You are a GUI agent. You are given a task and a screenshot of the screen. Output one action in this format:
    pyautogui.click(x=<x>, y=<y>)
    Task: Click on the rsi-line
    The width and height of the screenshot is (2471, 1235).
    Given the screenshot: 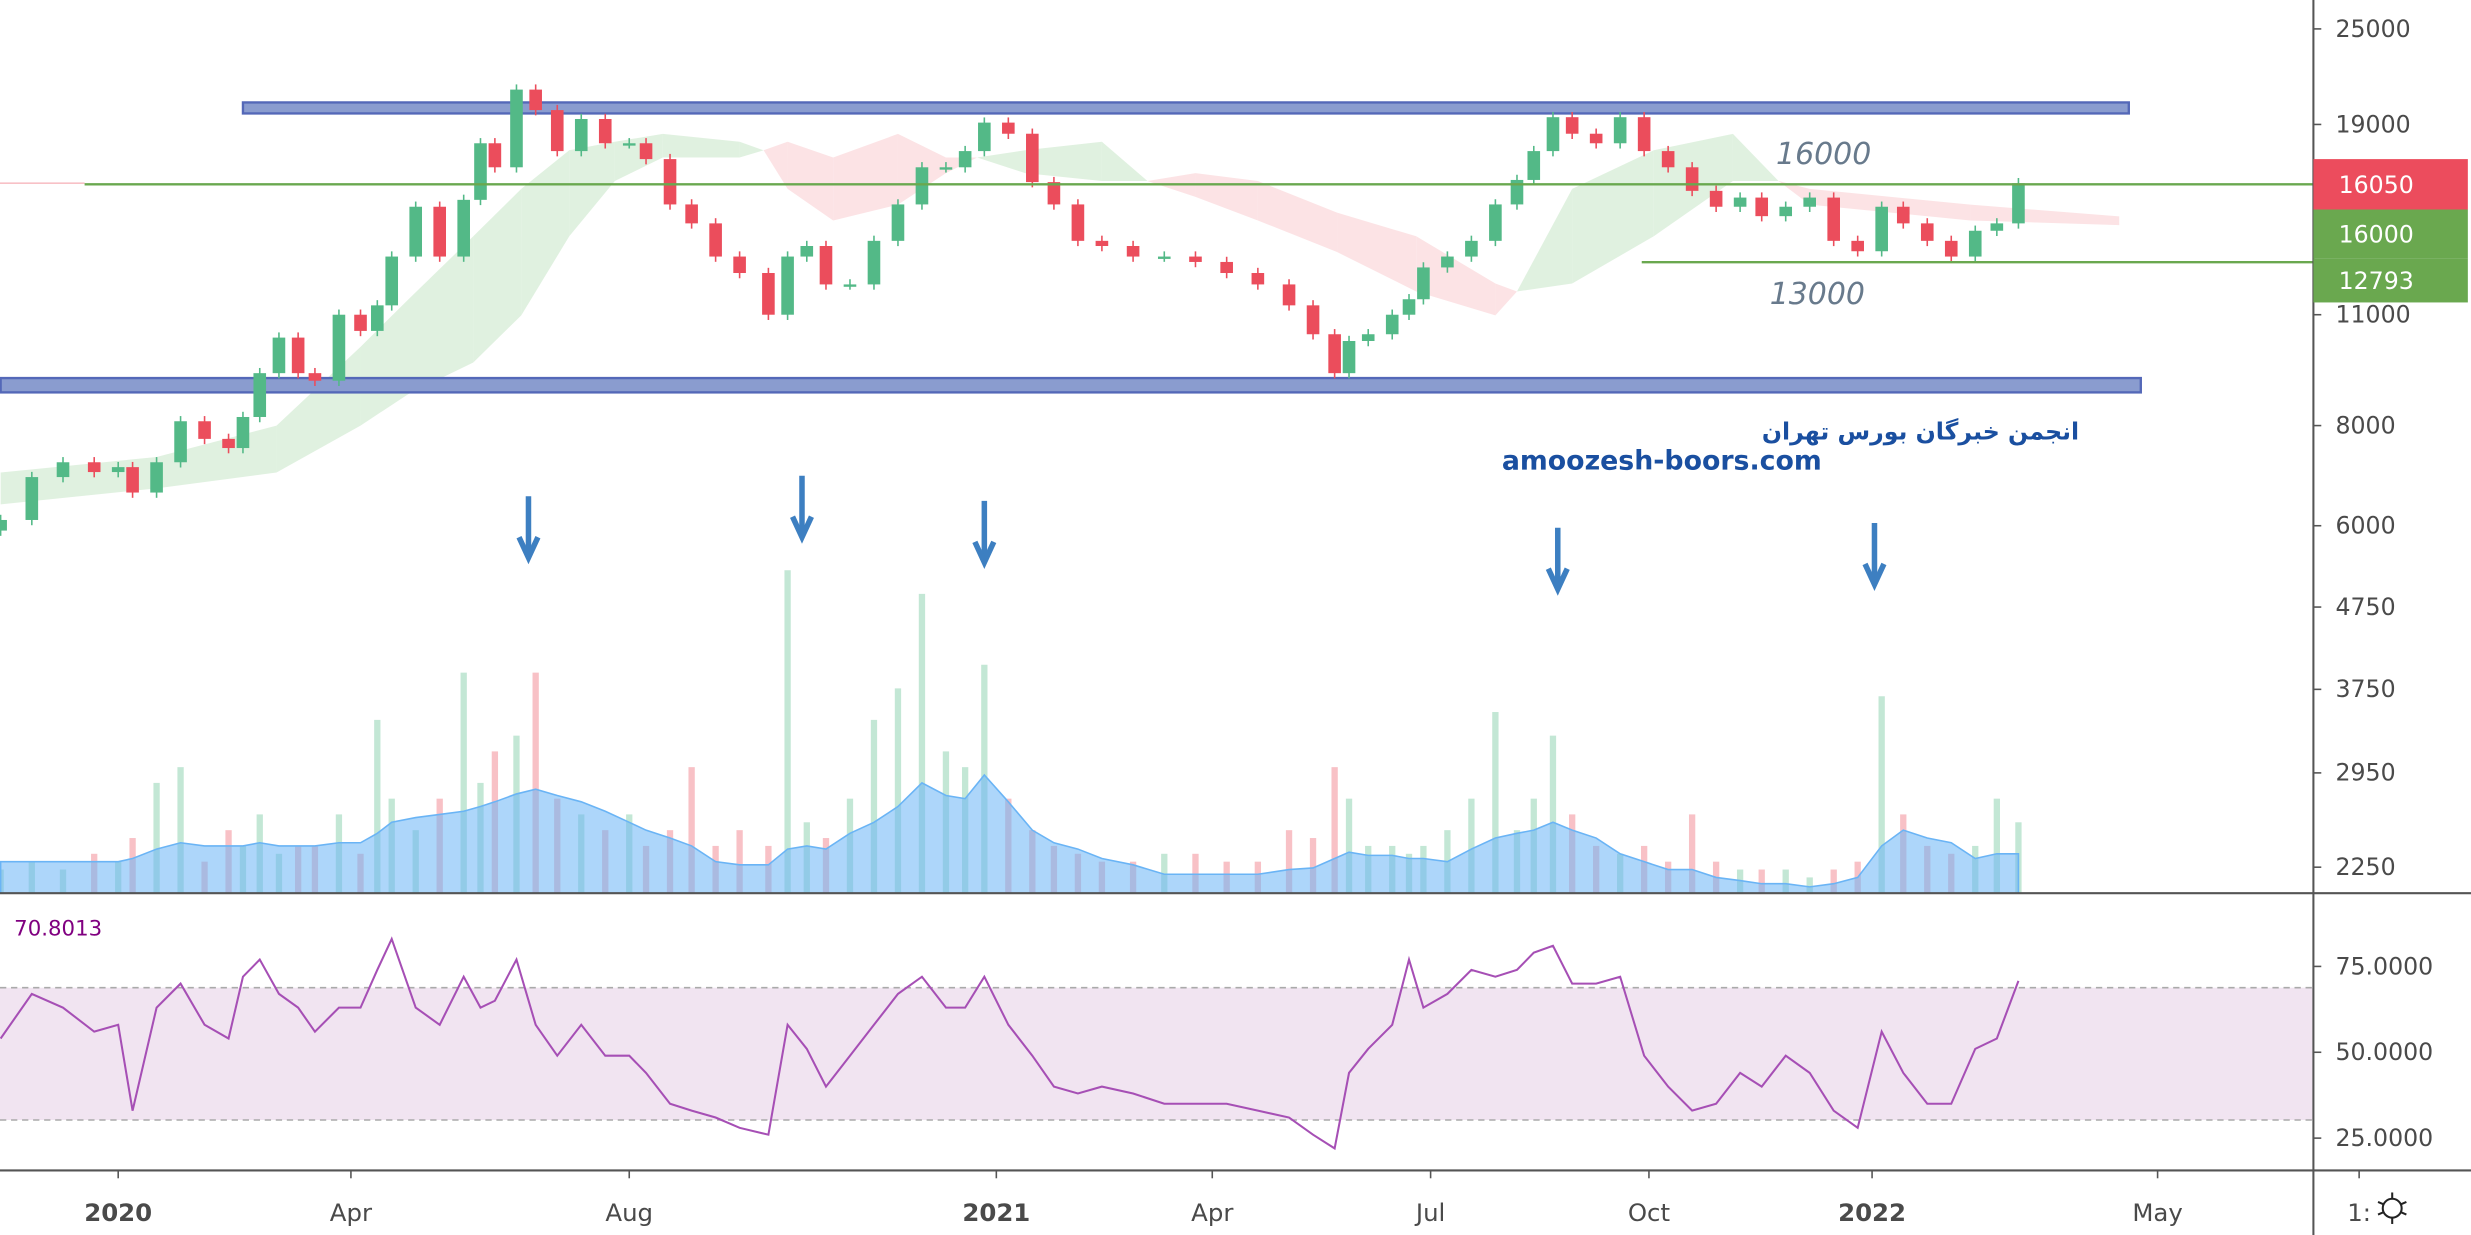 What is the action you would take?
    pyautogui.click(x=1010, y=1043)
    